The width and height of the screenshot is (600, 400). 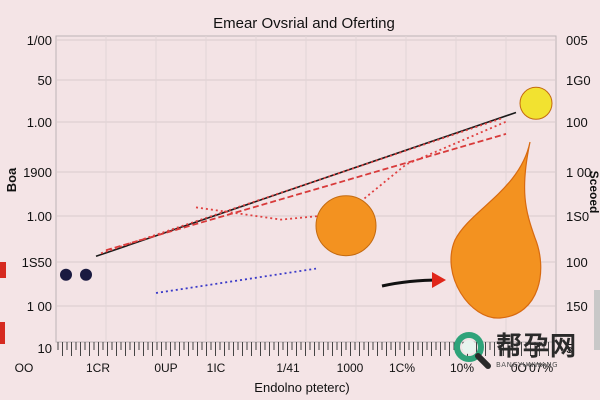 What do you see at coordinates (350, 368) in the screenshot?
I see `x-tick-label: 1000` at bounding box center [350, 368].